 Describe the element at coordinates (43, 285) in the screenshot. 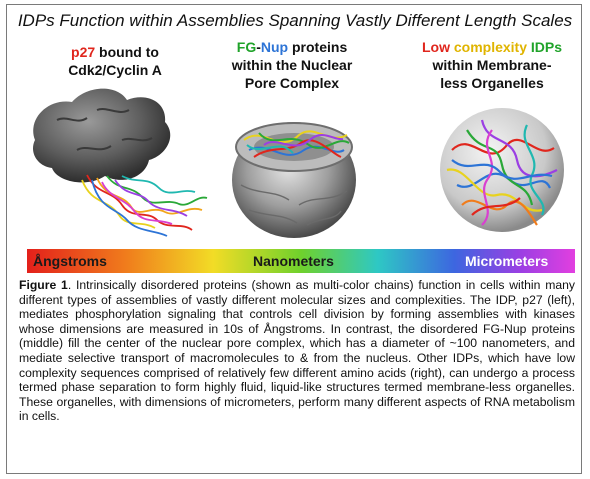

I see `caption-figure-label: Figure 1` at that location.